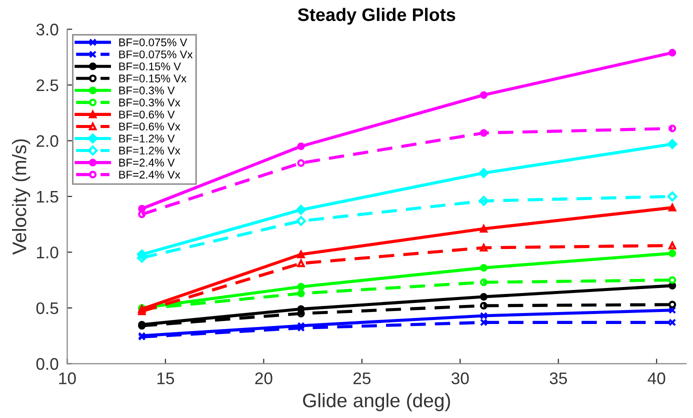 The width and height of the screenshot is (693, 418). I want to click on legend-label: BF=0.3% Vx, so click(149, 102).